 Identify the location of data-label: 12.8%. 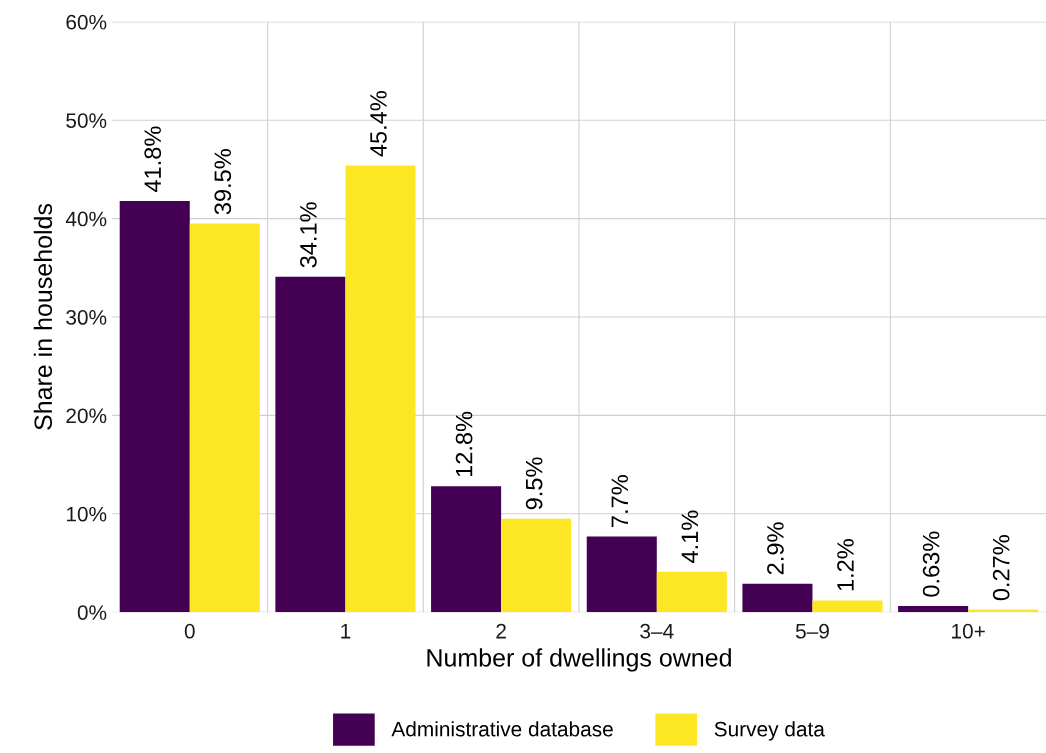
(464, 444).